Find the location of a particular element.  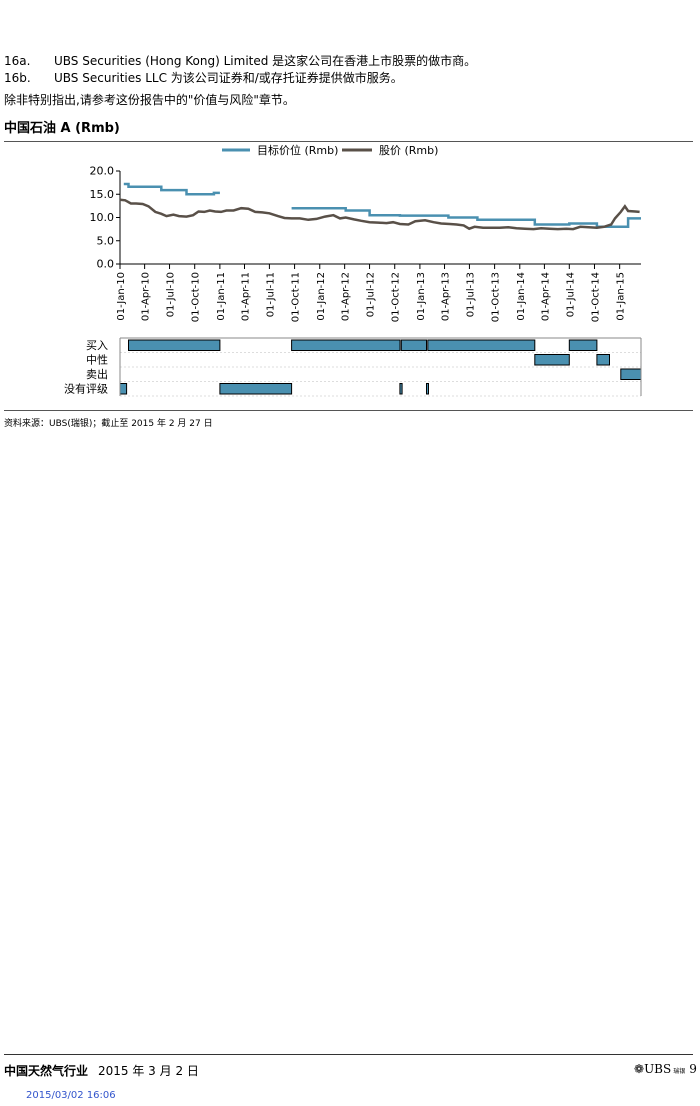

page-number: 9 is located at coordinates (693, 1069).